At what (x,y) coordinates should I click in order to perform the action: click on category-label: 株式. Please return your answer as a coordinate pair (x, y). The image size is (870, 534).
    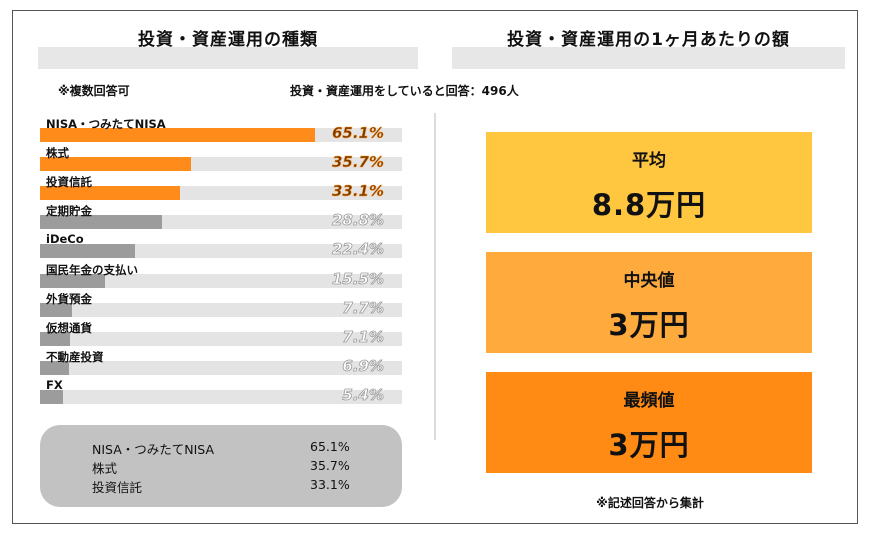
    Looking at the image, I should click on (57, 153).